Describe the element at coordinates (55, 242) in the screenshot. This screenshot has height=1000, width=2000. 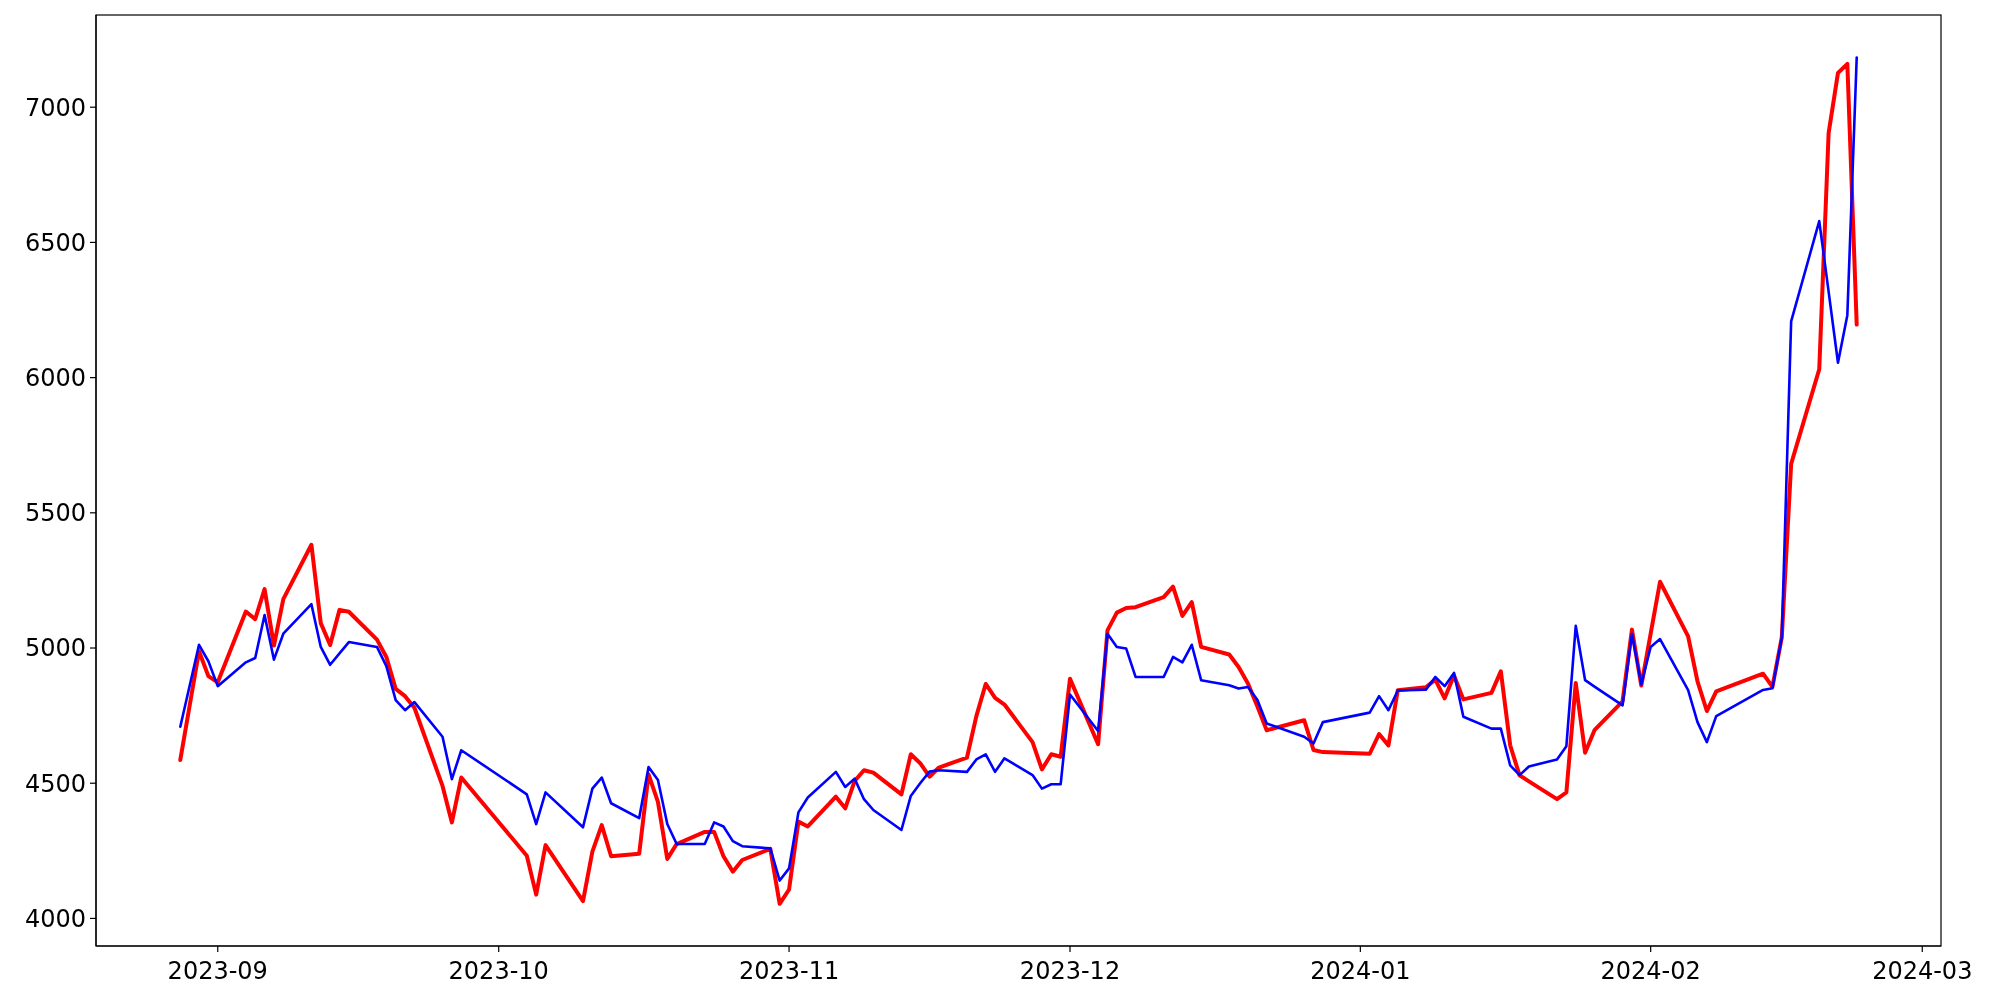
I see `y-tick-label: 6500` at that location.